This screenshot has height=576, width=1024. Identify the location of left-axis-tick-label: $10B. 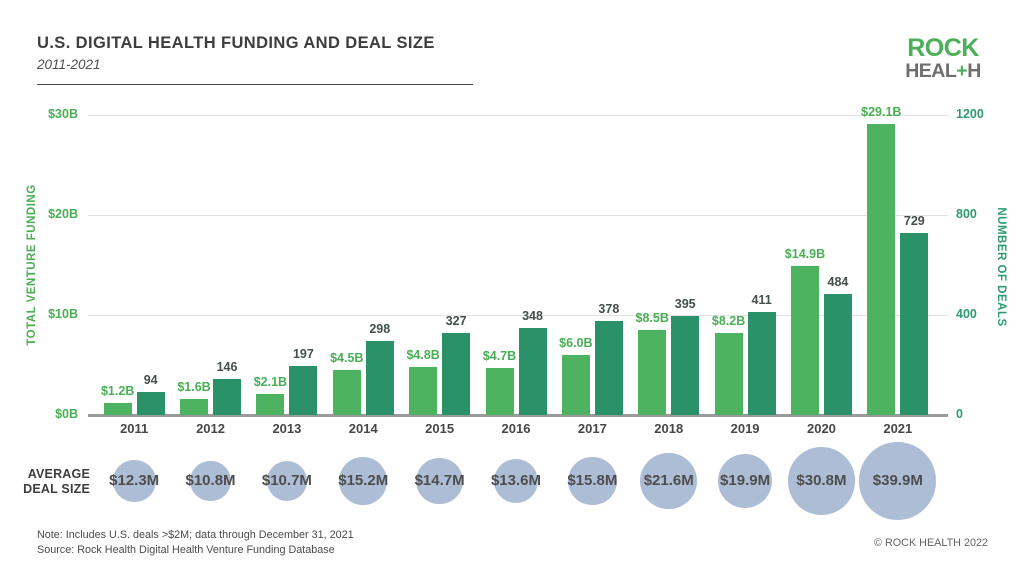
(63, 314).